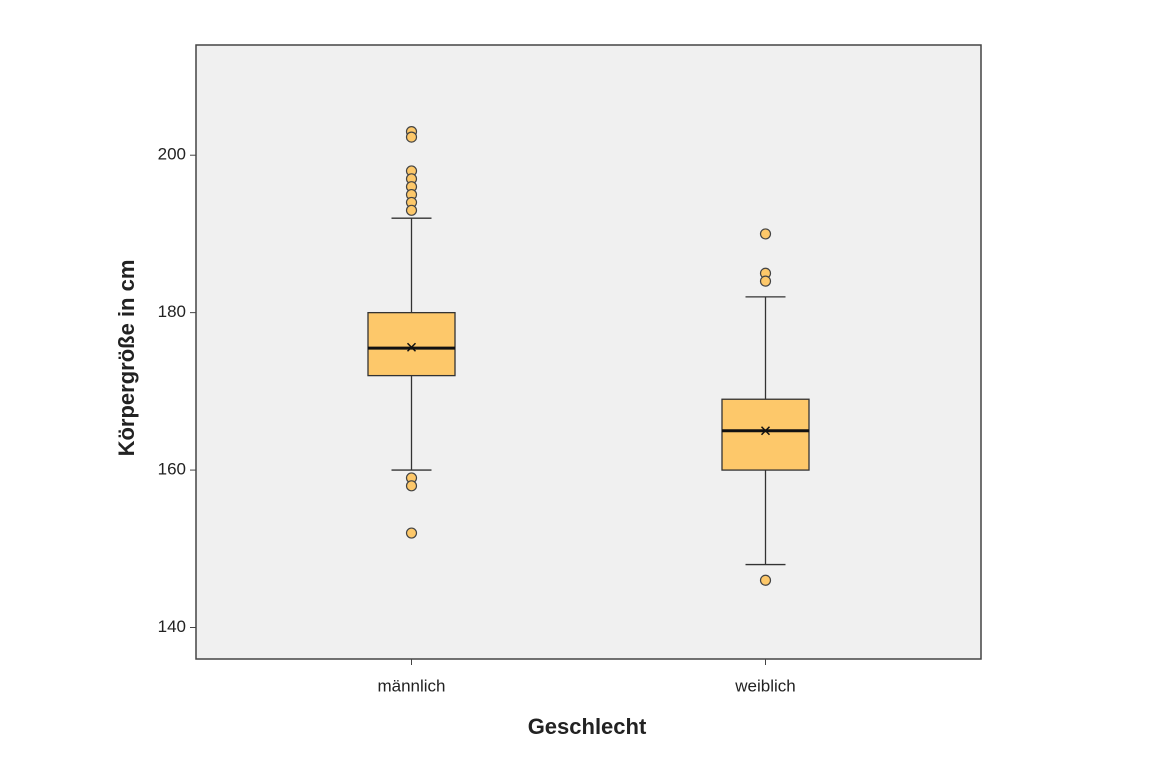 The height and width of the screenshot is (769, 1162). Describe the element at coordinates (172, 154) in the screenshot. I see `y-tick-label: 200` at that location.